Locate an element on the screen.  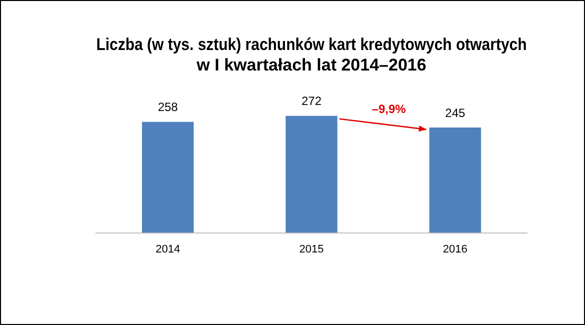
data-label: 245 is located at coordinates (455, 113).